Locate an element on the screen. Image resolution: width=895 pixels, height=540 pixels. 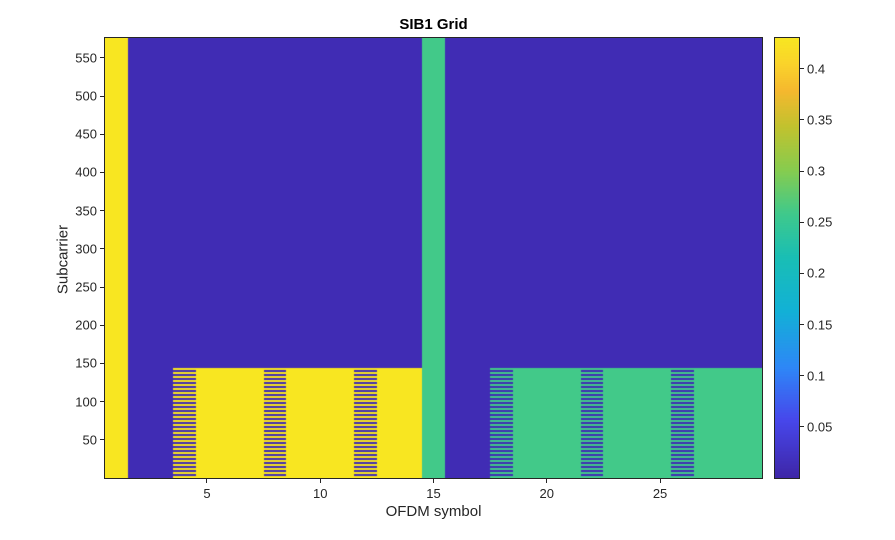
colorbar-tick-label: 0.1 is located at coordinates (816, 376).